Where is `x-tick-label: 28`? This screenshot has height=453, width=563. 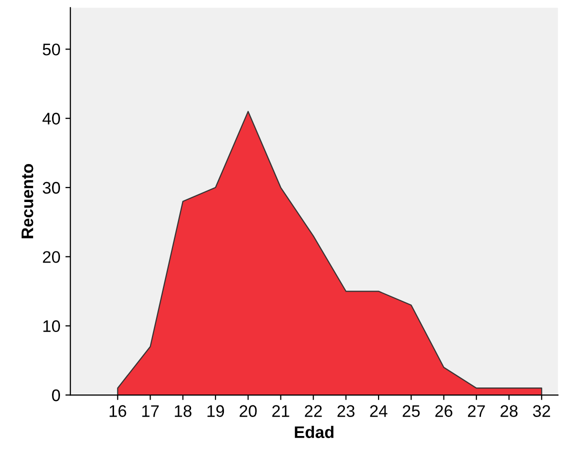
x-tick-label: 28 is located at coordinates (509, 411).